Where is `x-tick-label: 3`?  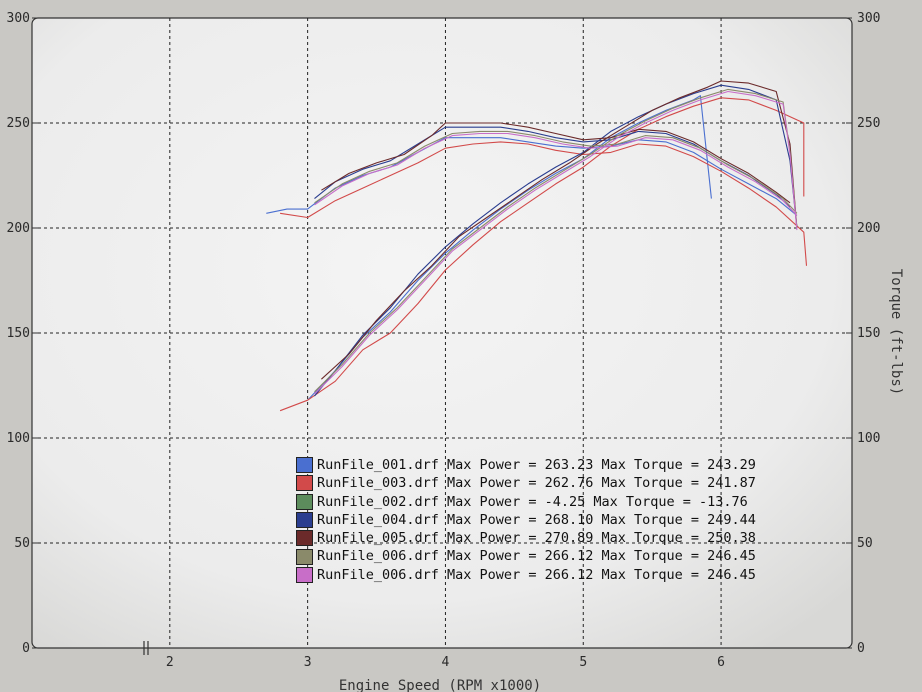
x-tick-label: 3 is located at coordinates (308, 662).